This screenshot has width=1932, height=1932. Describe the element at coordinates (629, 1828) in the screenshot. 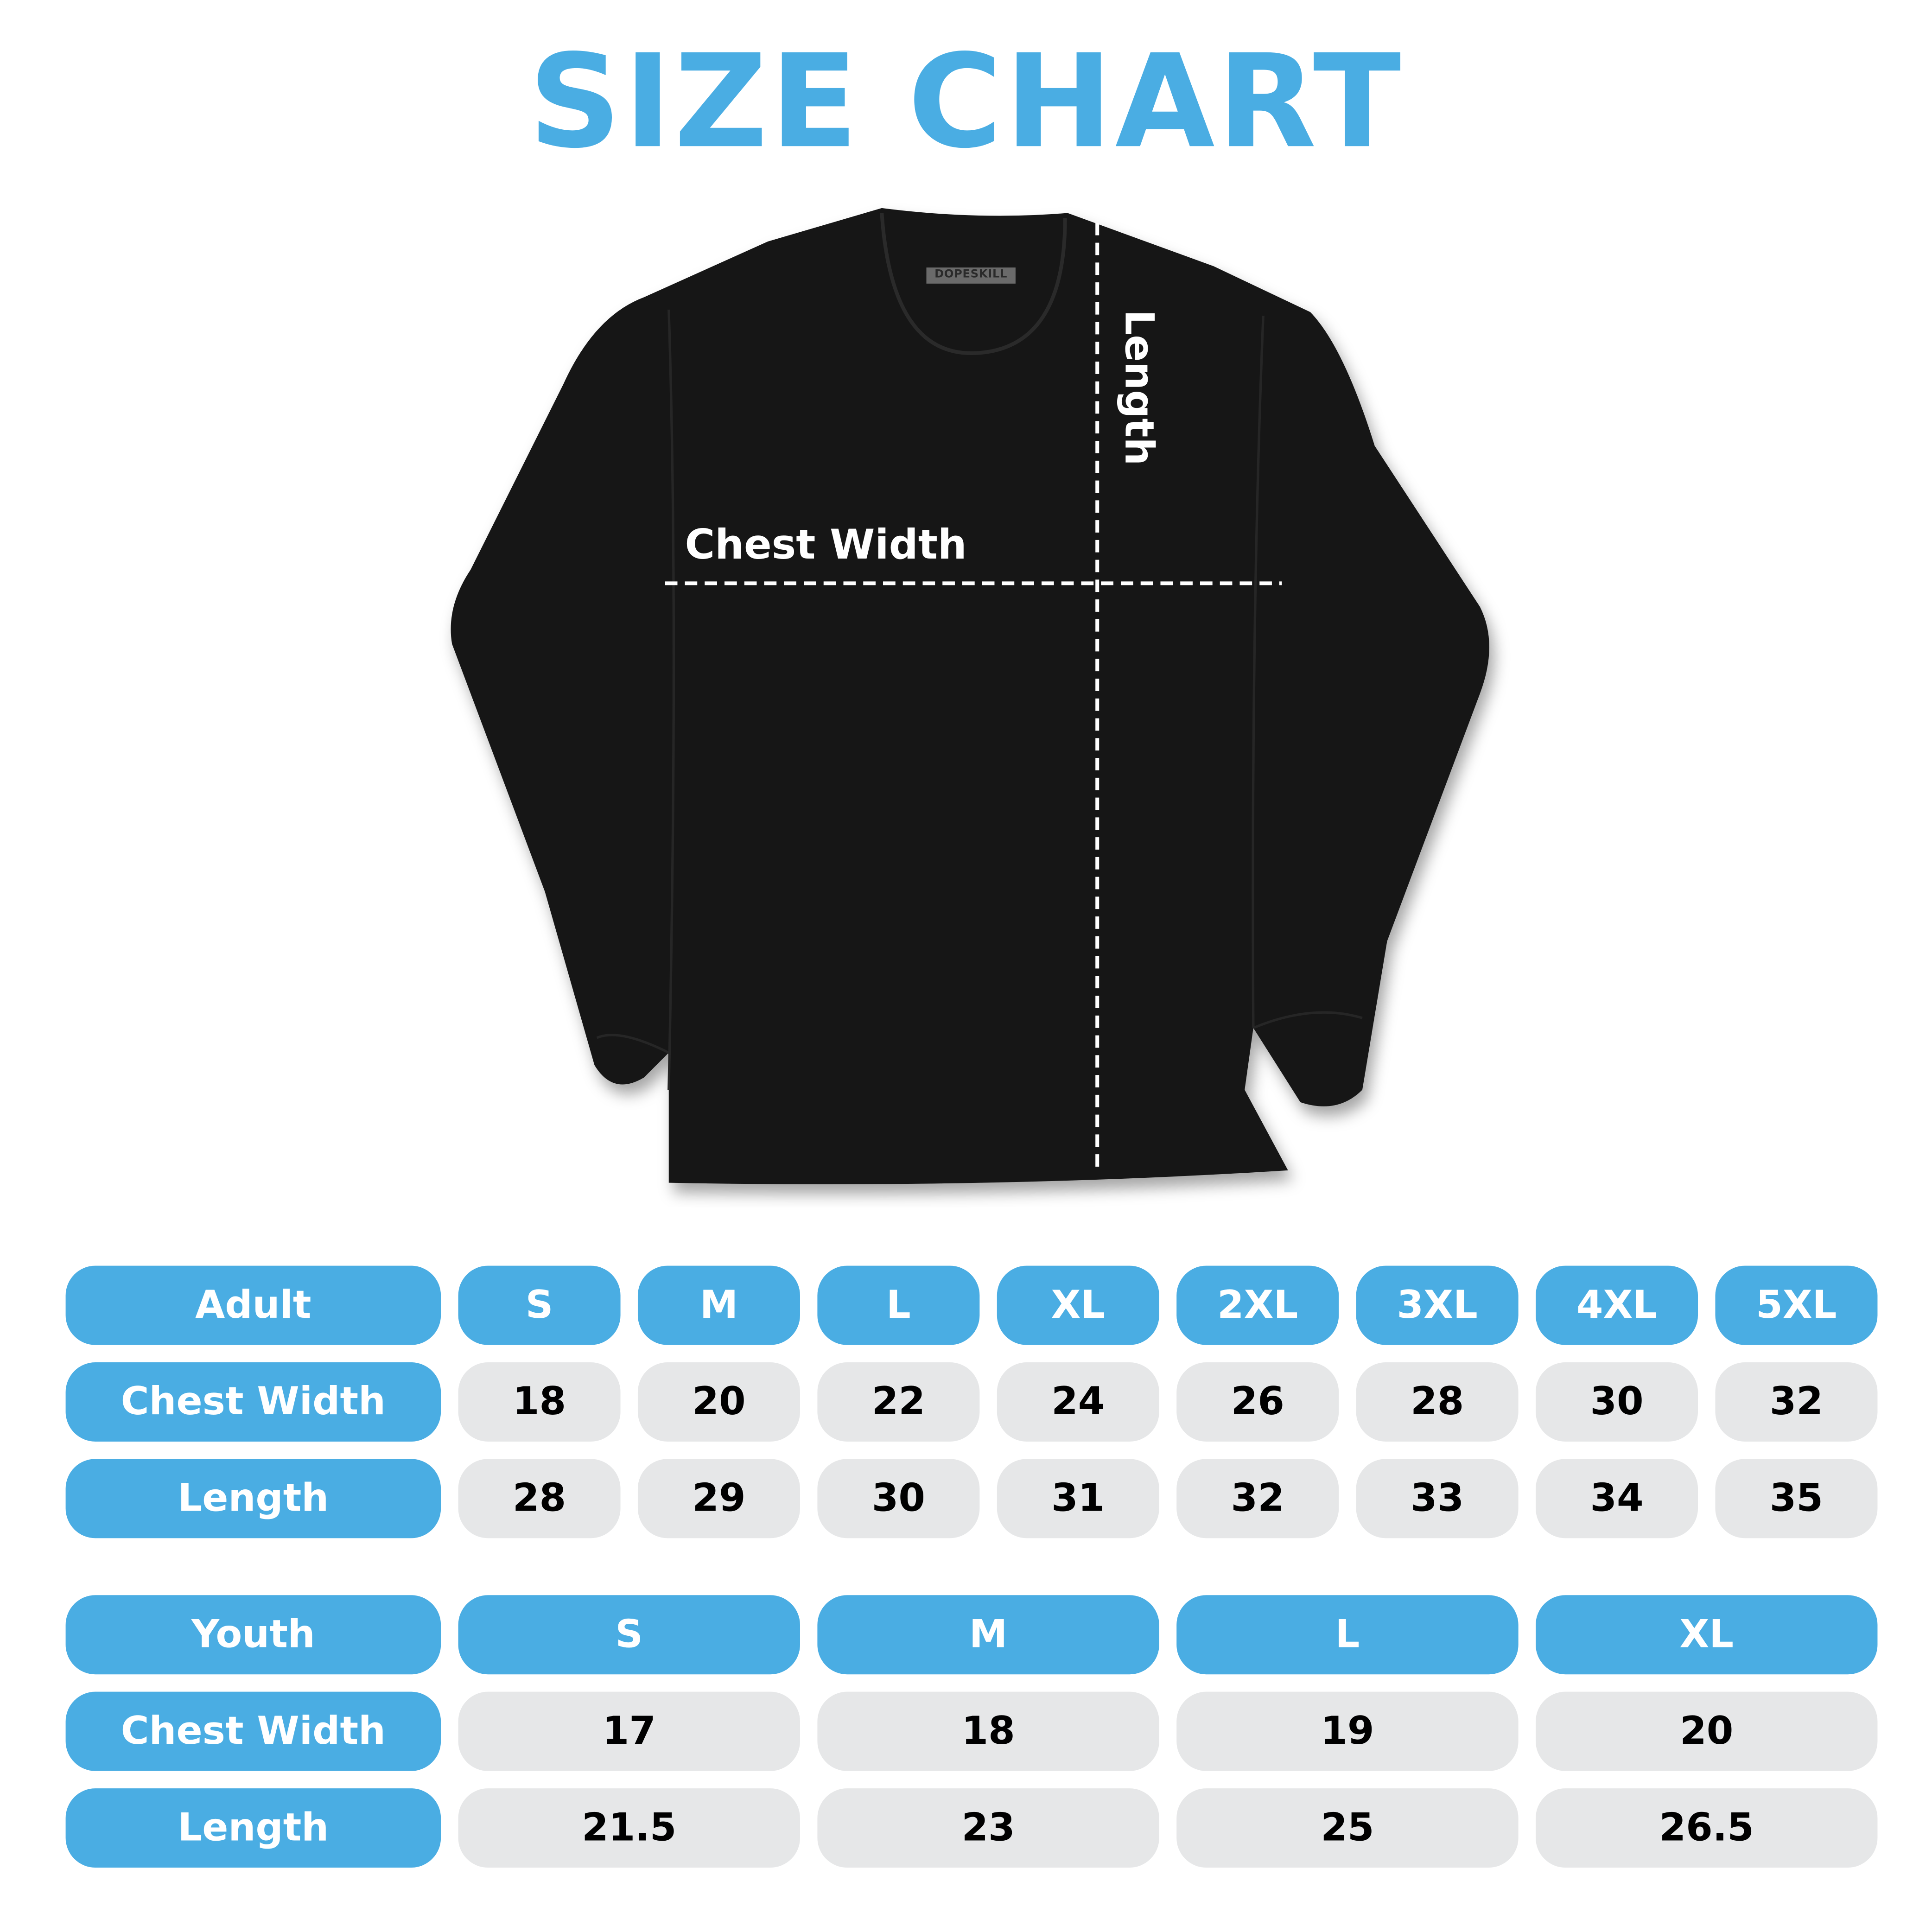

I see `measurement-cell: 21.5` at that location.